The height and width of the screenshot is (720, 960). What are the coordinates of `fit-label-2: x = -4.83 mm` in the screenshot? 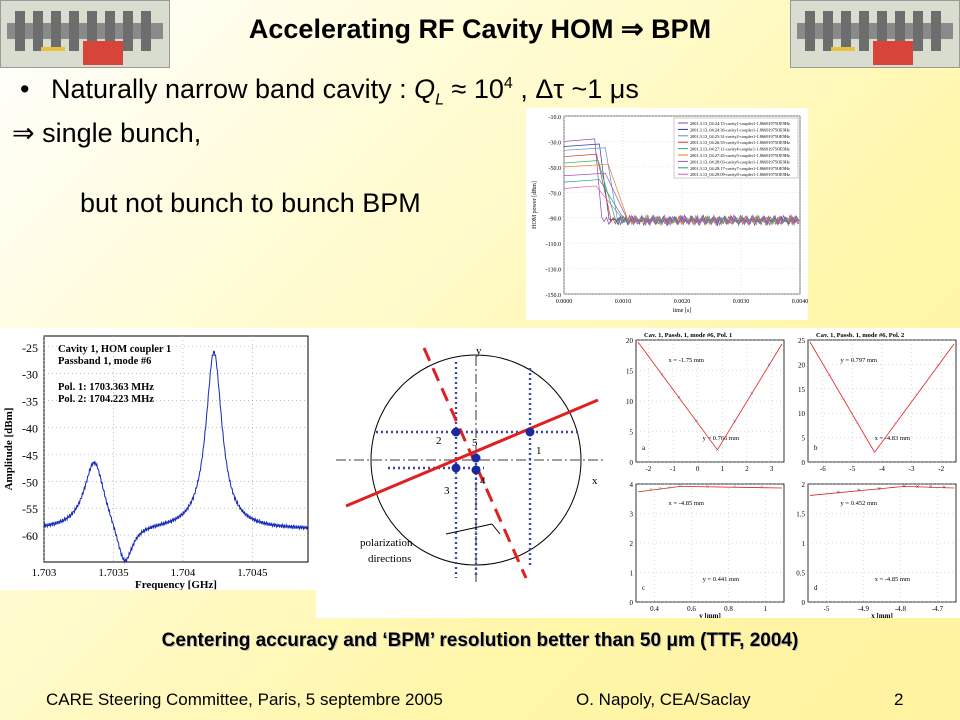 It's located at (892, 438).